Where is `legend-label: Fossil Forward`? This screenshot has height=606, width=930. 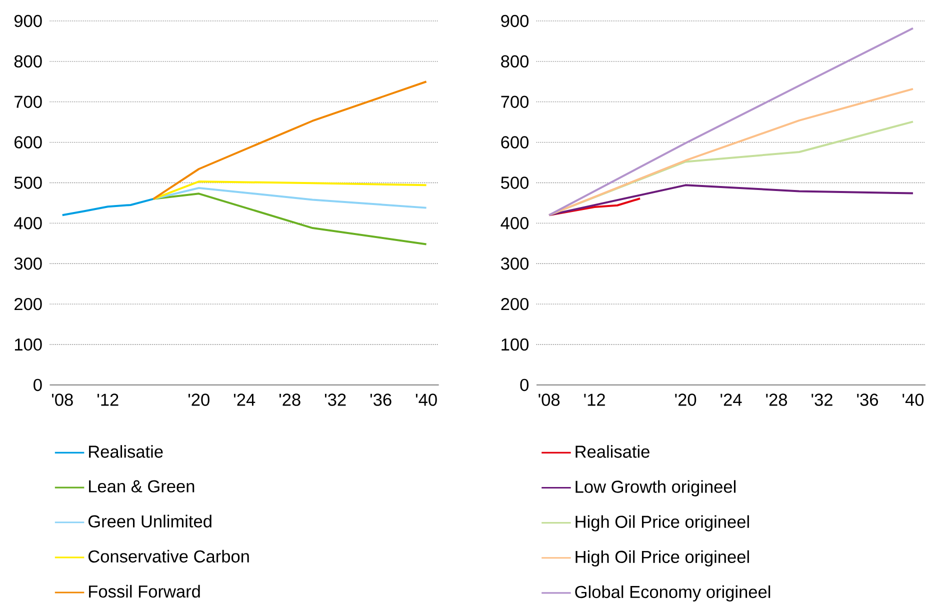 legend-label: Fossil Forward is located at coordinates (144, 591).